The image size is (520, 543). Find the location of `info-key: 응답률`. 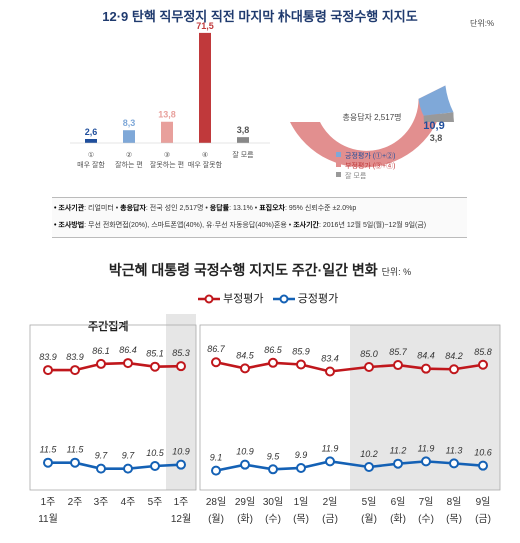

info-key: 응답률 is located at coordinates (219, 208).